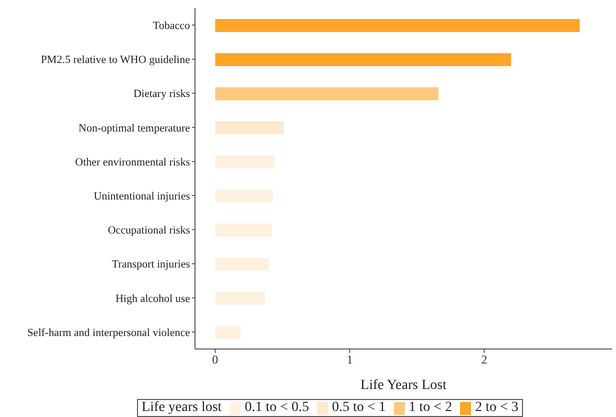  Describe the element at coordinates (132, 162) in the screenshot. I see `y-tick-label: Other environmental risks` at that location.